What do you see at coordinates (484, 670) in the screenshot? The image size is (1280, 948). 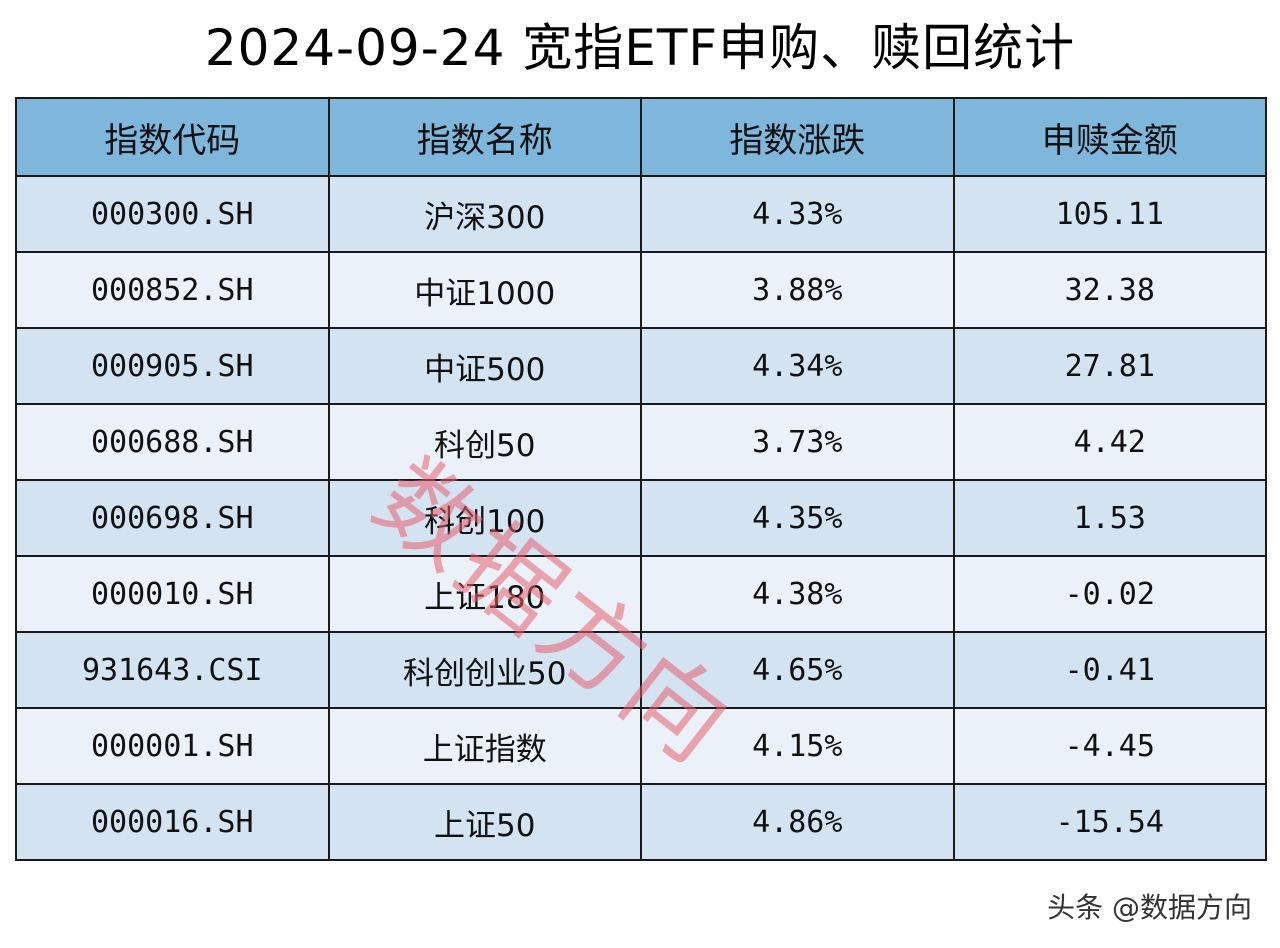 I see `index-name-cell: 科创创业50` at bounding box center [484, 670].